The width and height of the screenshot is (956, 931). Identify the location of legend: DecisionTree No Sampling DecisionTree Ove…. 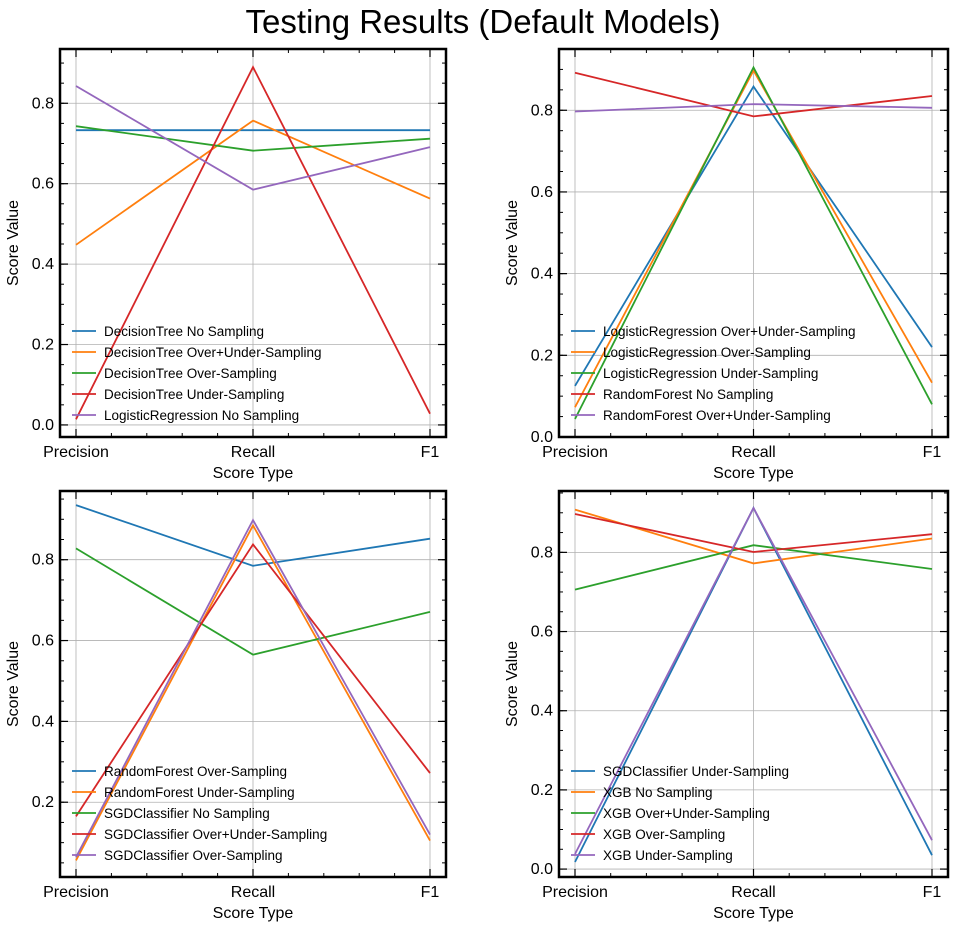
(196, 373).